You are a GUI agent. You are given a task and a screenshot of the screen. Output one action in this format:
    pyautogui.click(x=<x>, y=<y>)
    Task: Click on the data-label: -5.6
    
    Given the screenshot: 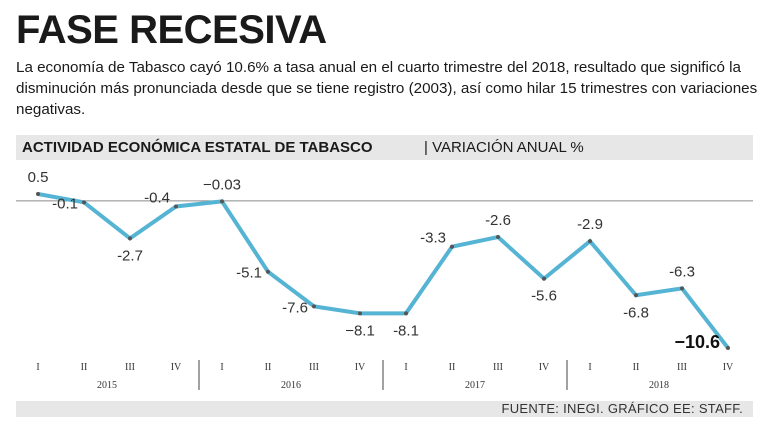 What is the action you would take?
    pyautogui.click(x=544, y=296)
    